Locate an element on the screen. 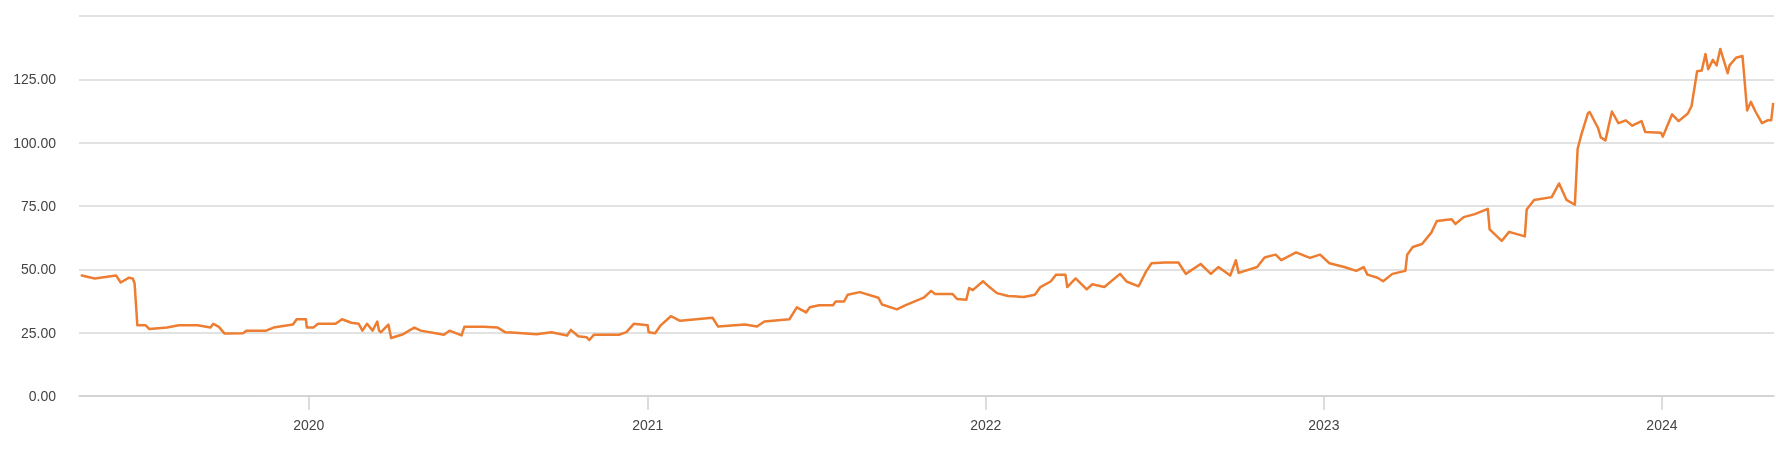 Image resolution: width=1776 pixels, height=452 pixels. y-tick-label: 100.00 is located at coordinates (35, 142).